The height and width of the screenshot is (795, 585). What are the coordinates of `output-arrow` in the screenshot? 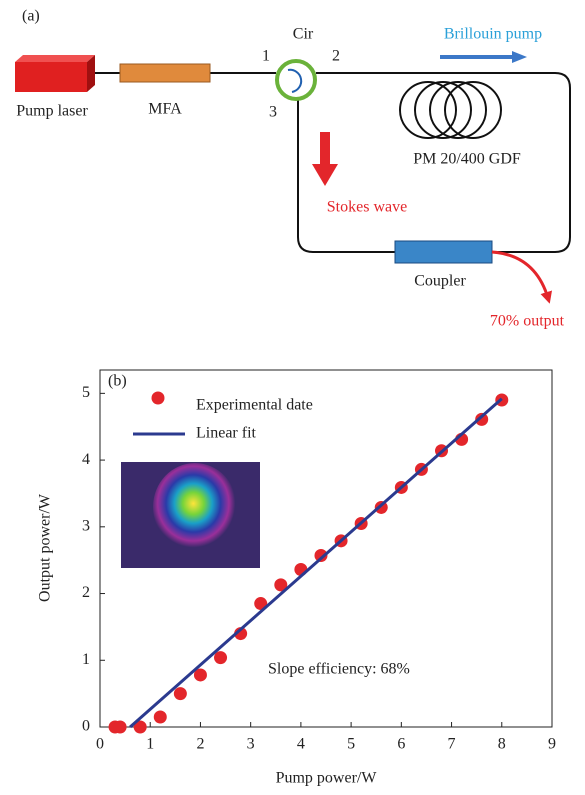 It's located at (522, 277).